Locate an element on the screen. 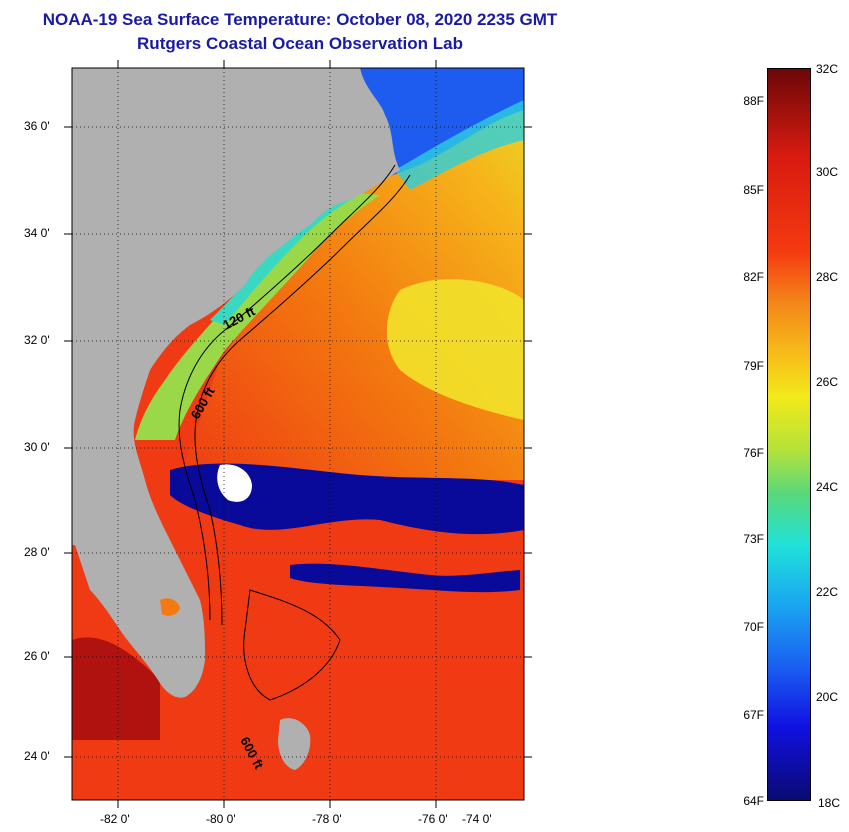 The width and height of the screenshot is (849, 832). lat-label: 36 0' is located at coordinates (37, 126).